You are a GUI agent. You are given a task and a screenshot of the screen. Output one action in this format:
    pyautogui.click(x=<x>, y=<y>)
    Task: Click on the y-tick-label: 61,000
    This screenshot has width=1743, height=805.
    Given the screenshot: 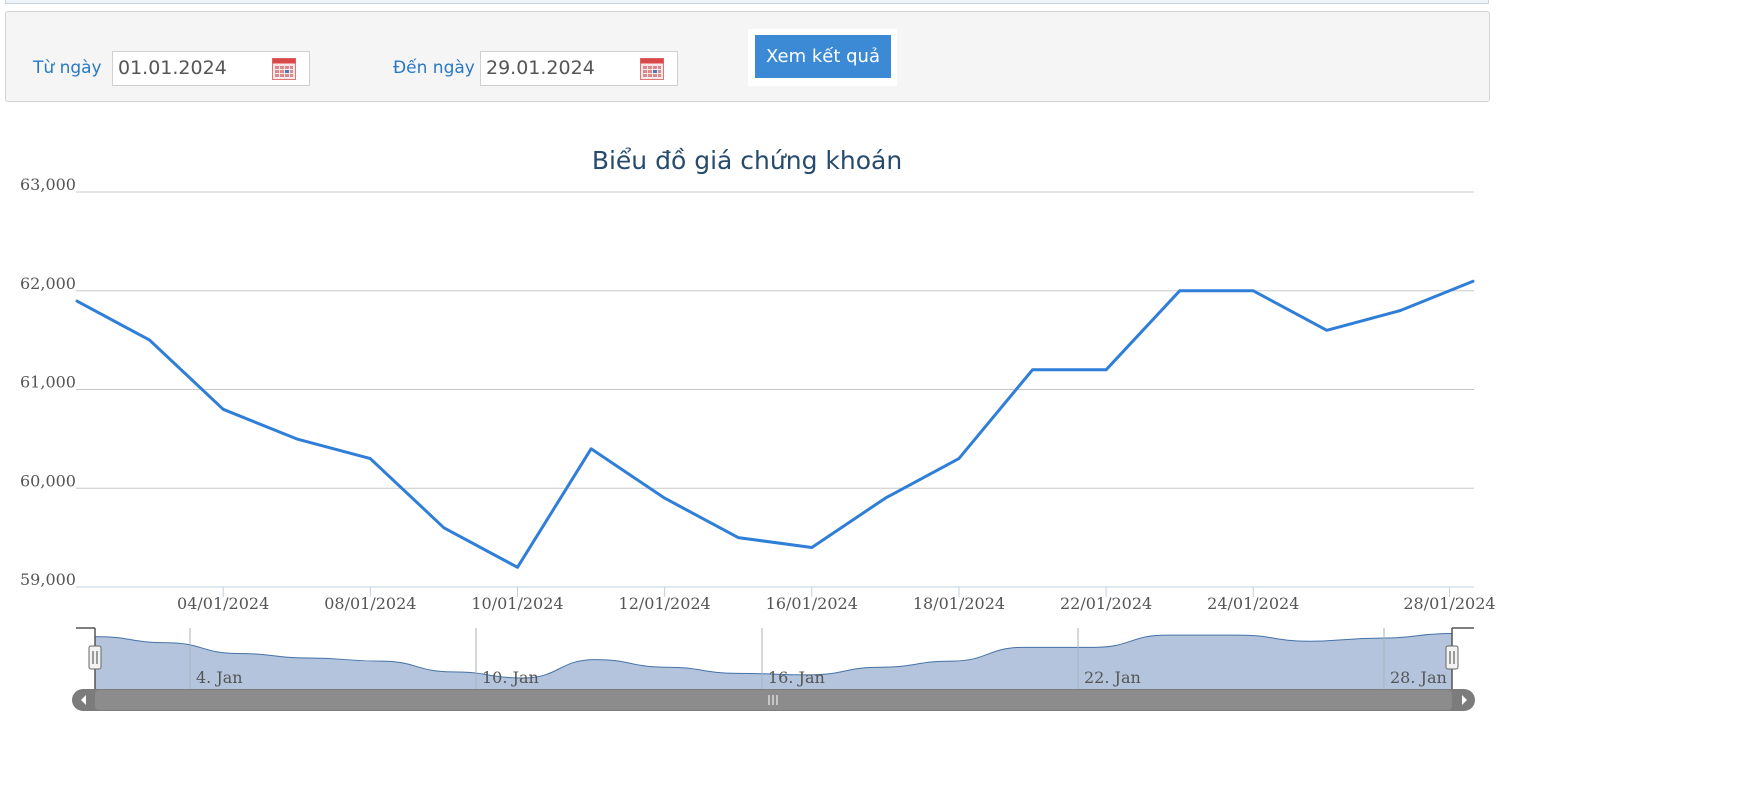 What is the action you would take?
    pyautogui.click(x=48, y=382)
    